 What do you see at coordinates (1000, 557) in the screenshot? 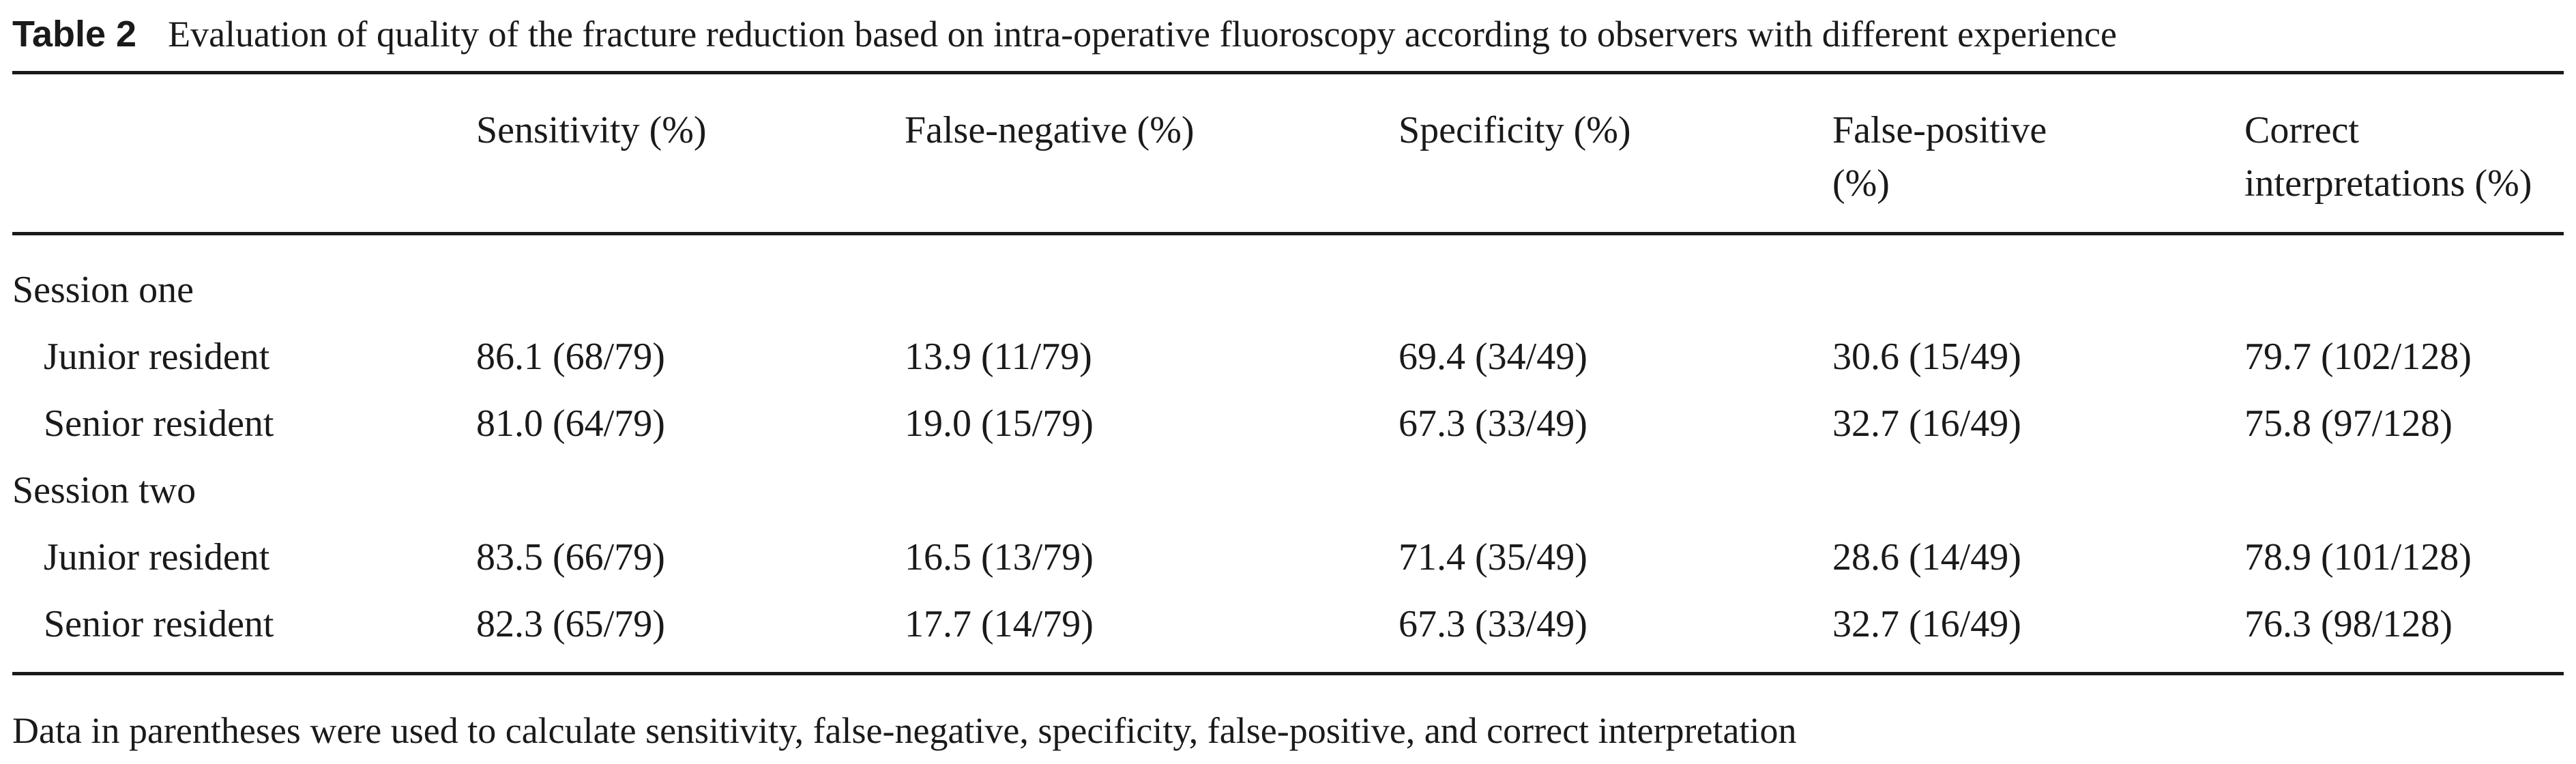
I see `table-cell: 16.5 (13/79)` at bounding box center [1000, 557].